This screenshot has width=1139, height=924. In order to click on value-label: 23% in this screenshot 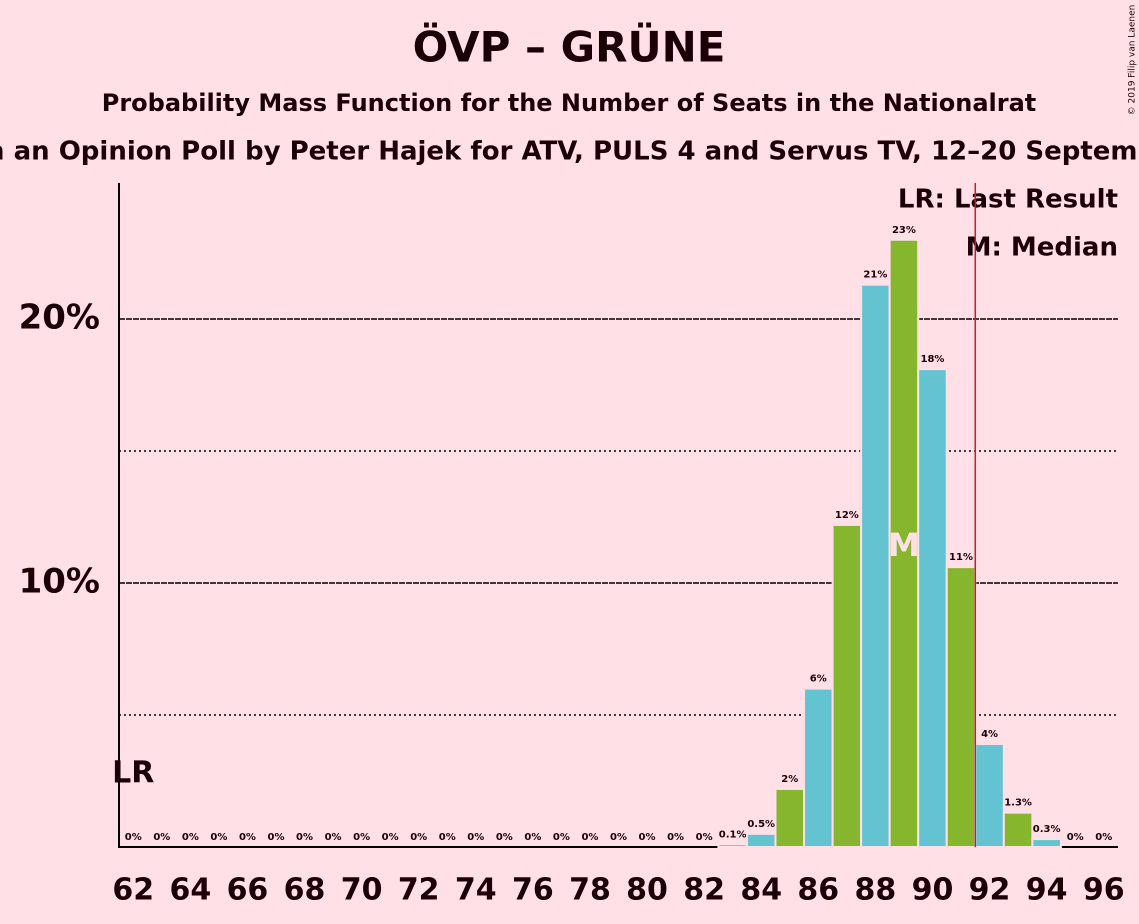, I will do `click(904, 230)`.